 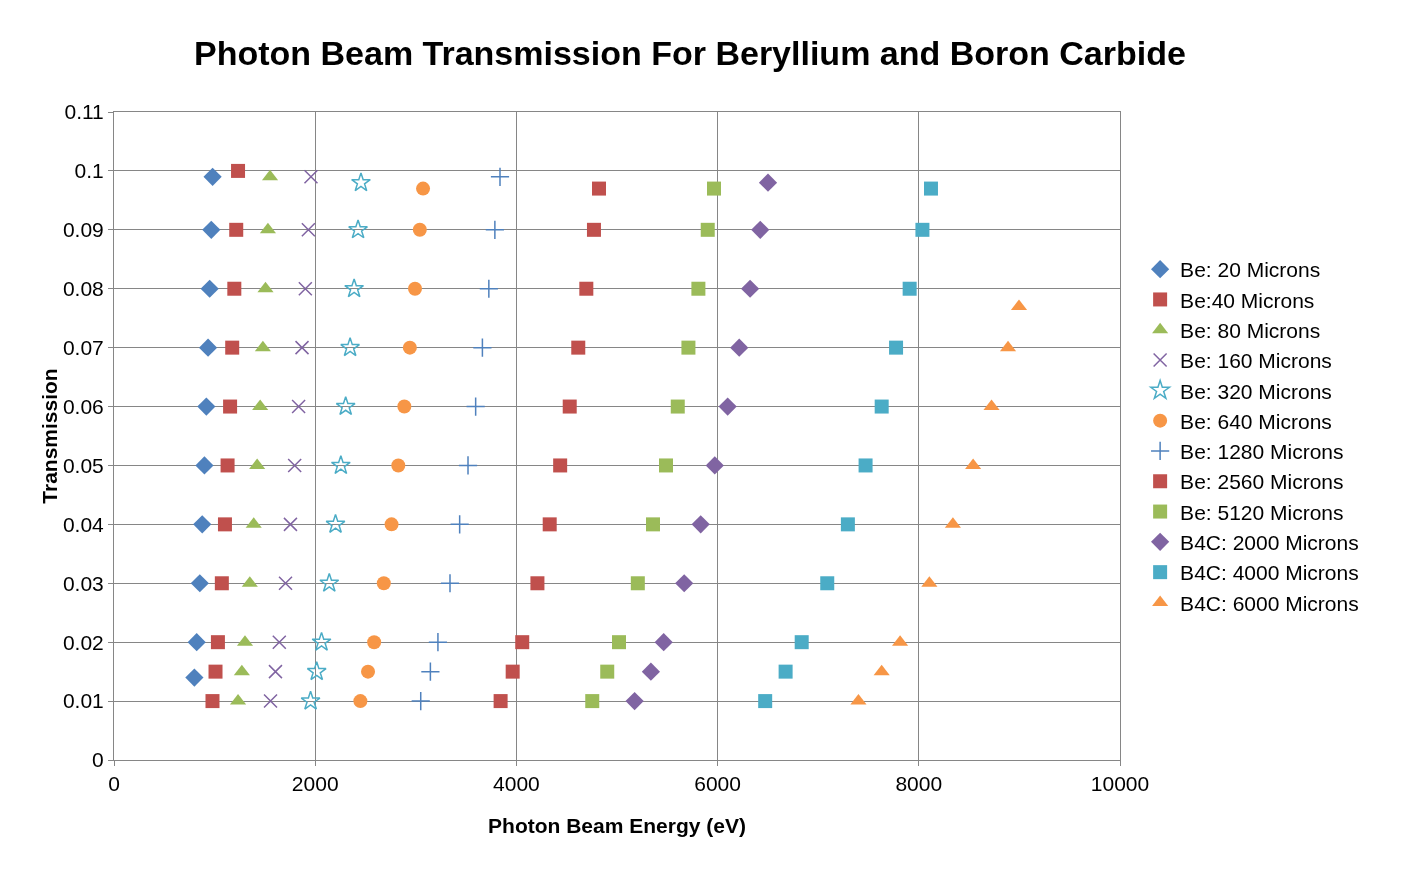 What do you see at coordinates (83, 524) in the screenshot?
I see `y-tick-label: 0.04` at bounding box center [83, 524].